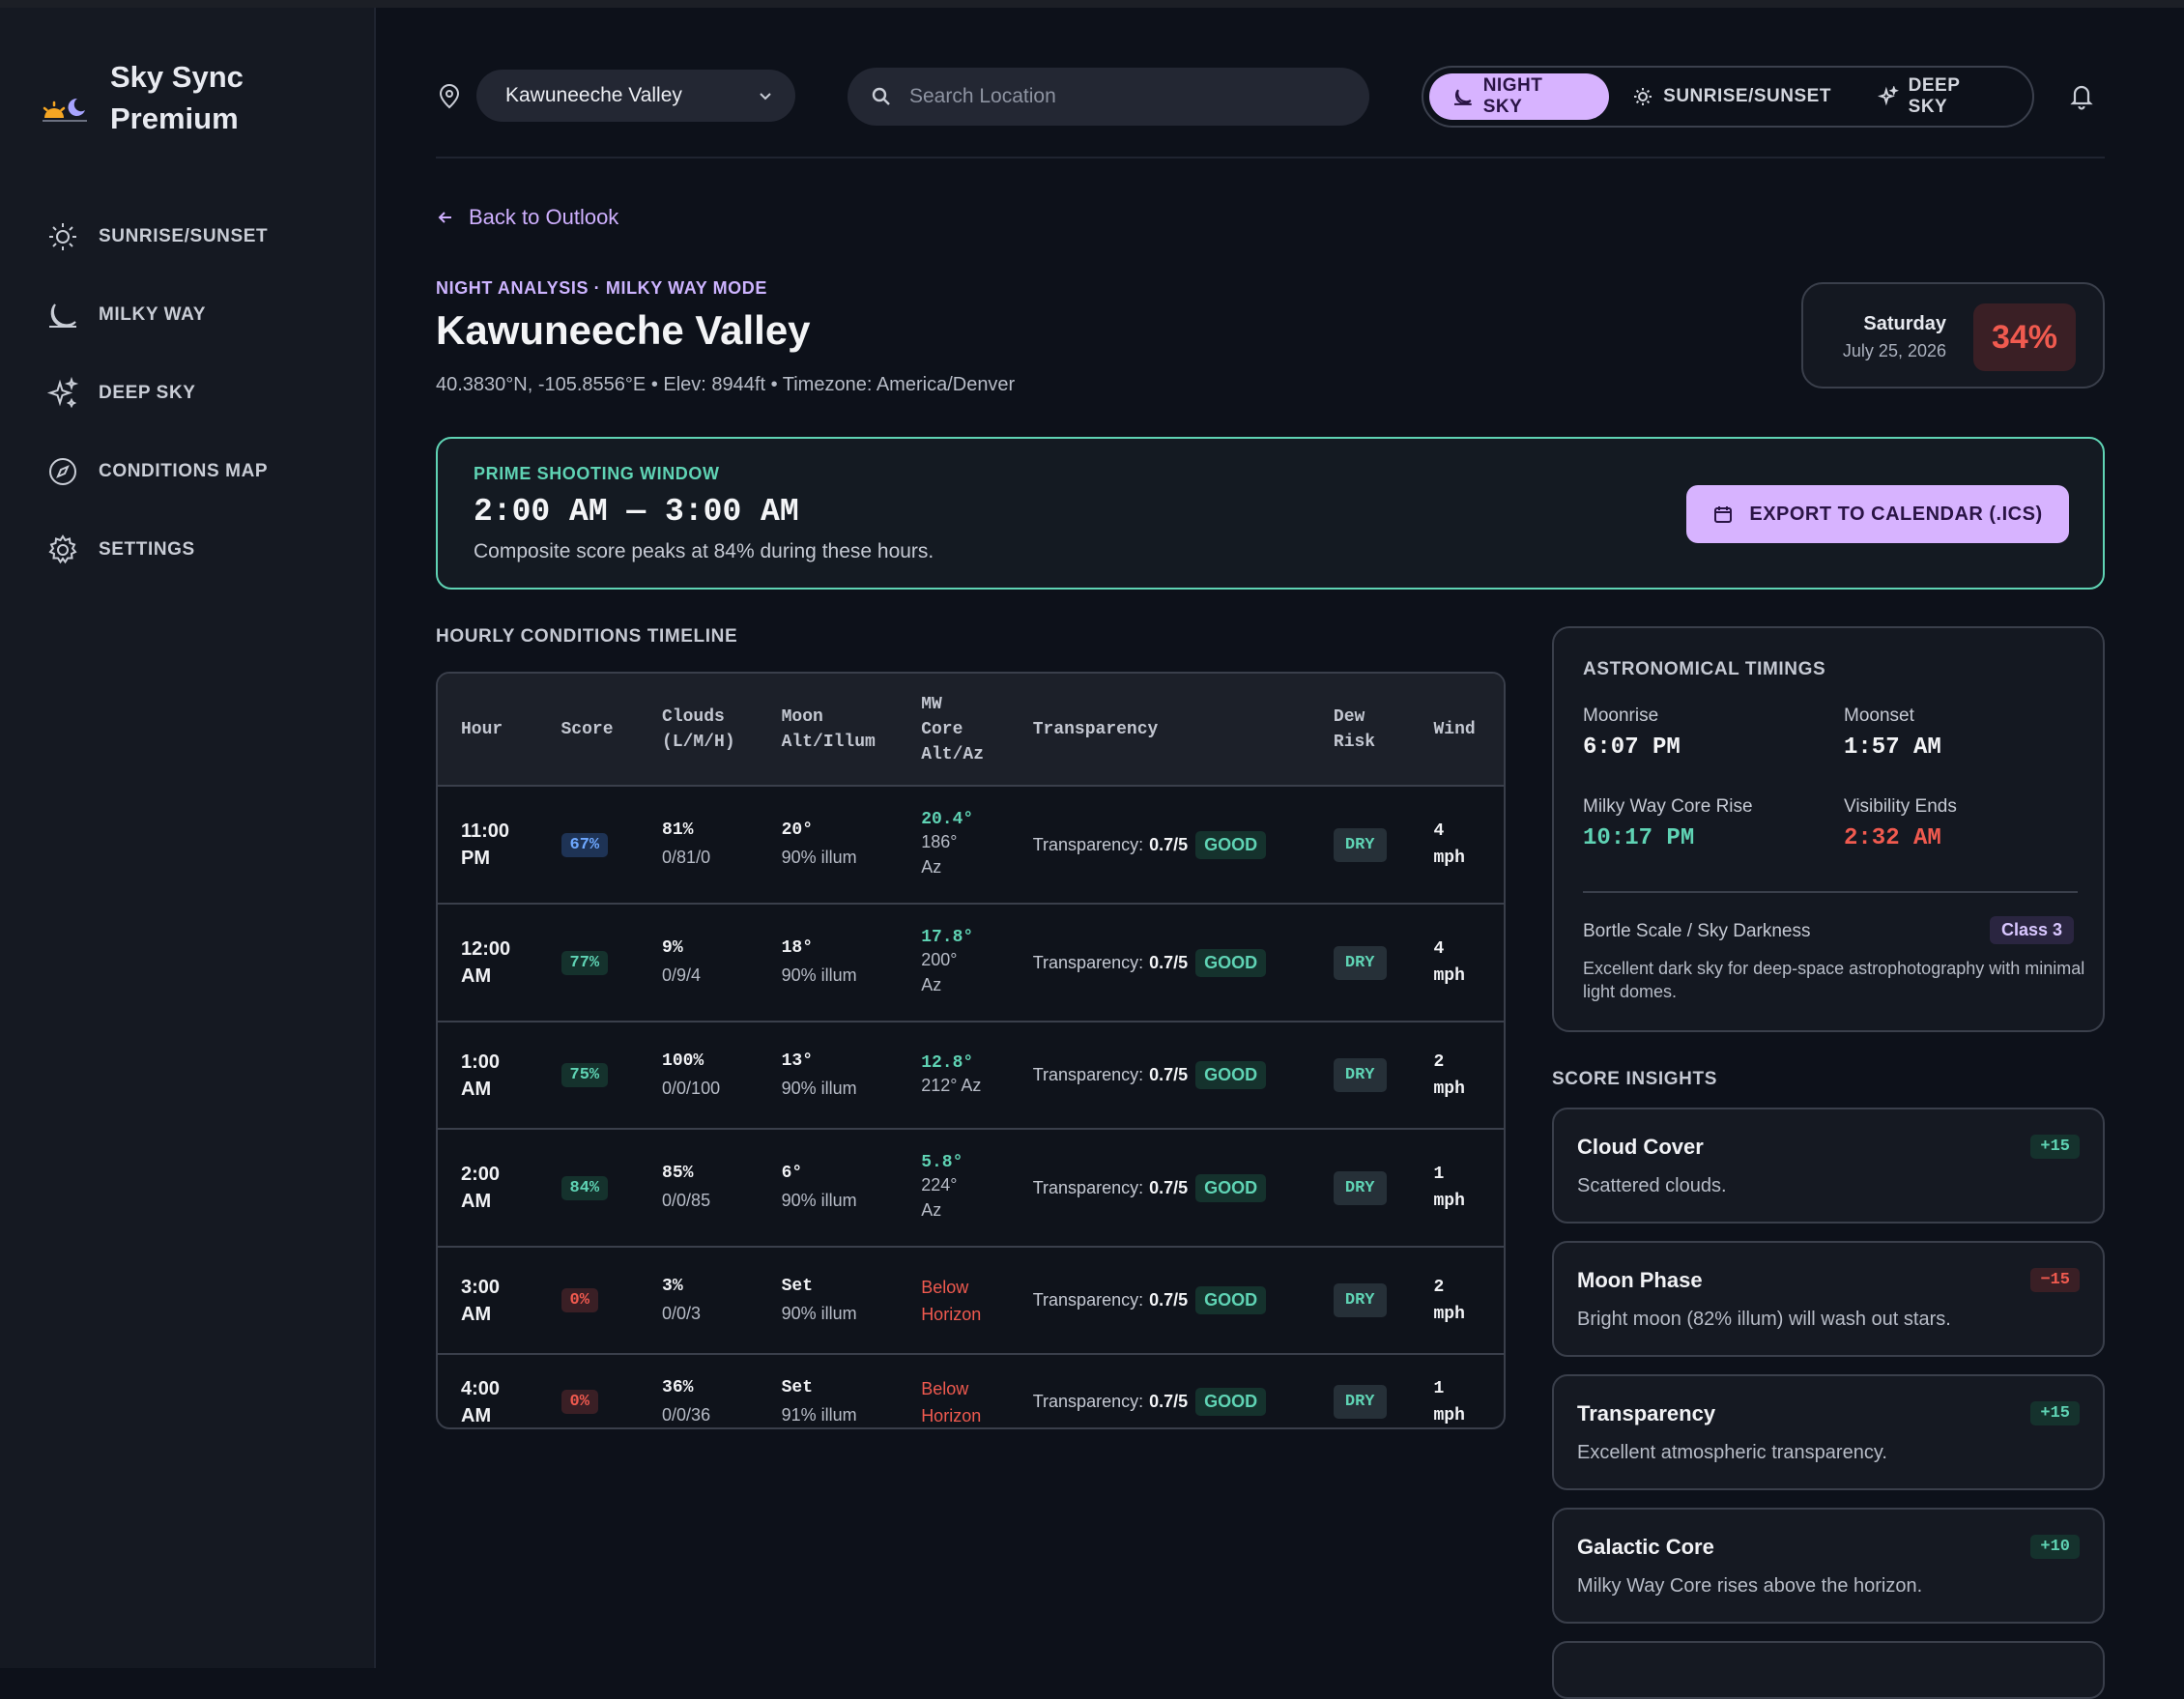 This screenshot has height=1699, width=2184. I want to click on back-label: Back to Outlook, so click(544, 217).